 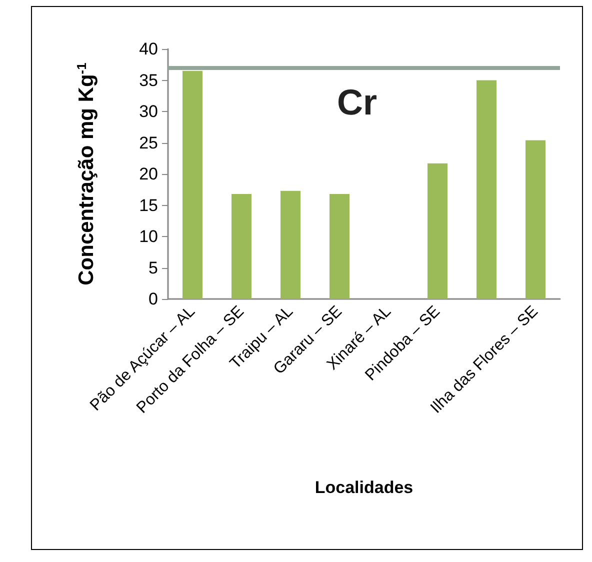 I want to click on y-tick-label: 25, so click(x=148, y=142).